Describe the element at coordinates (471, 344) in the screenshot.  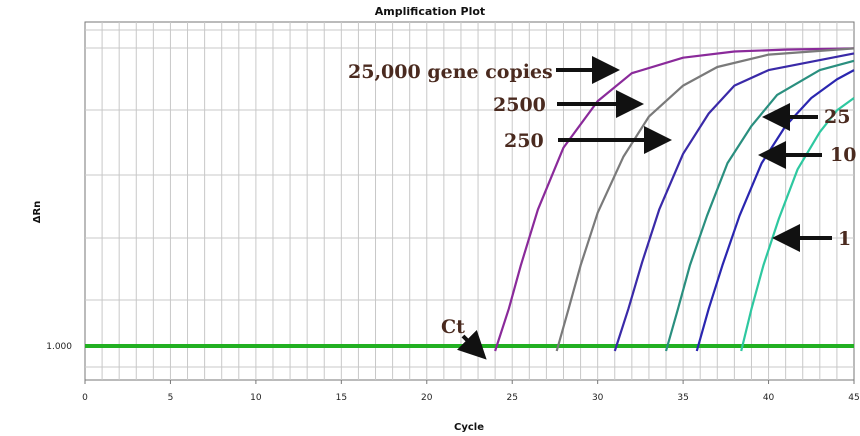
I see `arrow-ct` at that location.